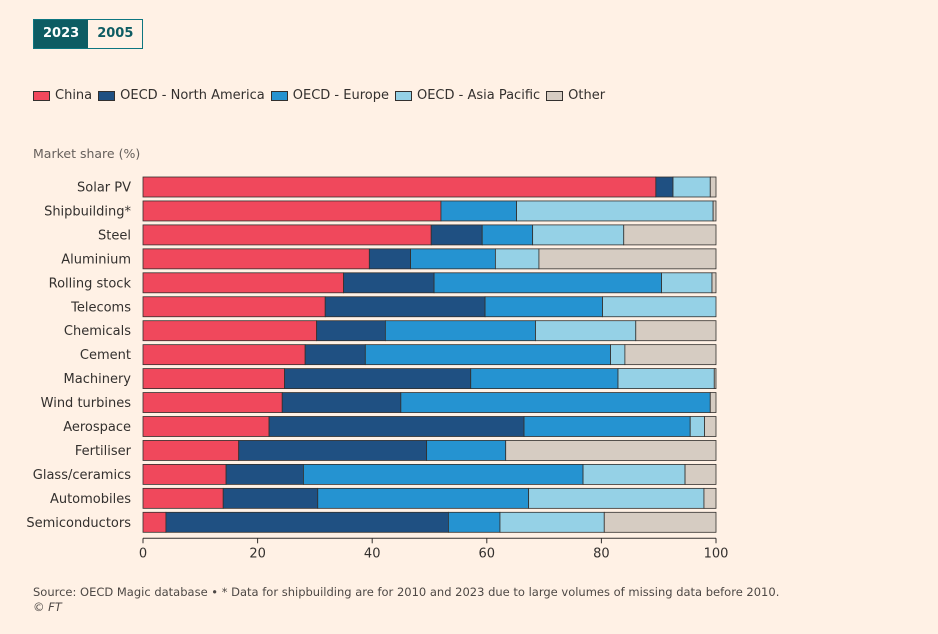 The height and width of the screenshot is (634, 938). What do you see at coordinates (98, 379) in the screenshot?
I see `category-label: Machinery` at bounding box center [98, 379].